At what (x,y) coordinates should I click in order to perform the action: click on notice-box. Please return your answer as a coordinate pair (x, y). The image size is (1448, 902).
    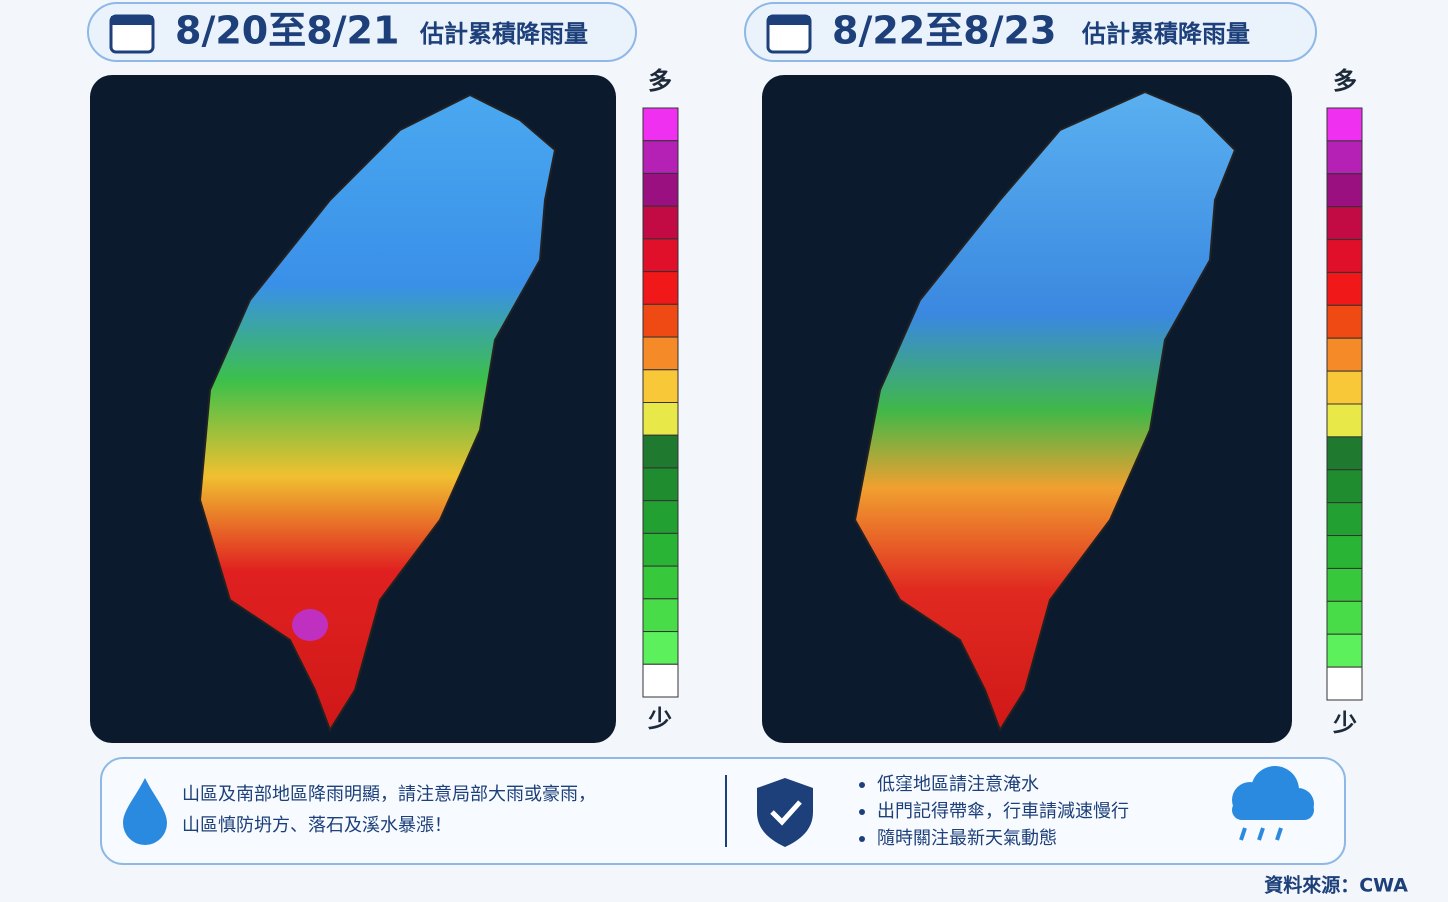
    Looking at the image, I should click on (723, 811).